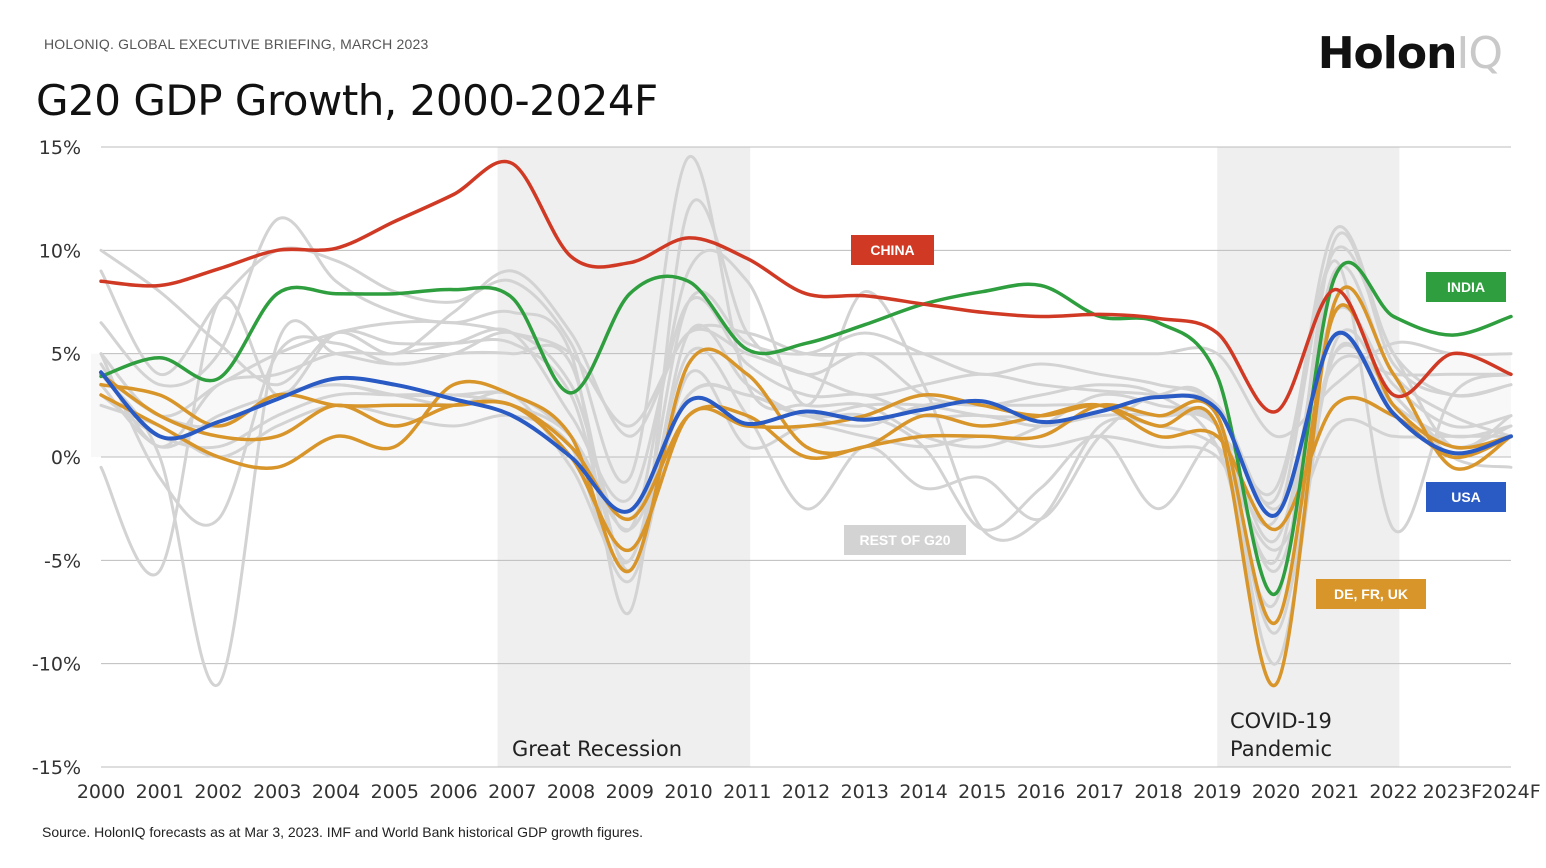 The height and width of the screenshot is (868, 1546). What do you see at coordinates (1479, 53) in the screenshot?
I see `logo-light-text: IQ` at bounding box center [1479, 53].